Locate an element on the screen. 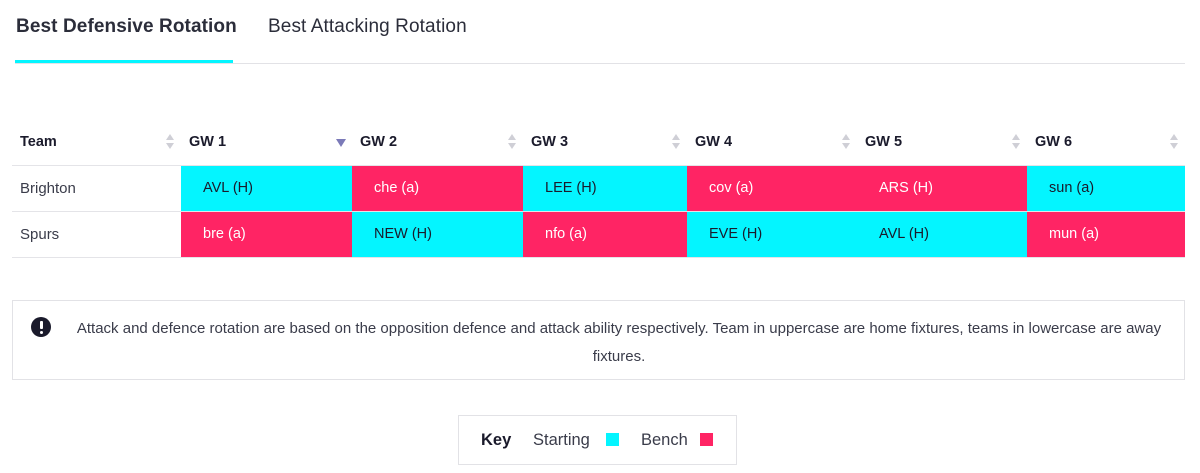  fixture-label: mun (a) is located at coordinates (1074, 234).